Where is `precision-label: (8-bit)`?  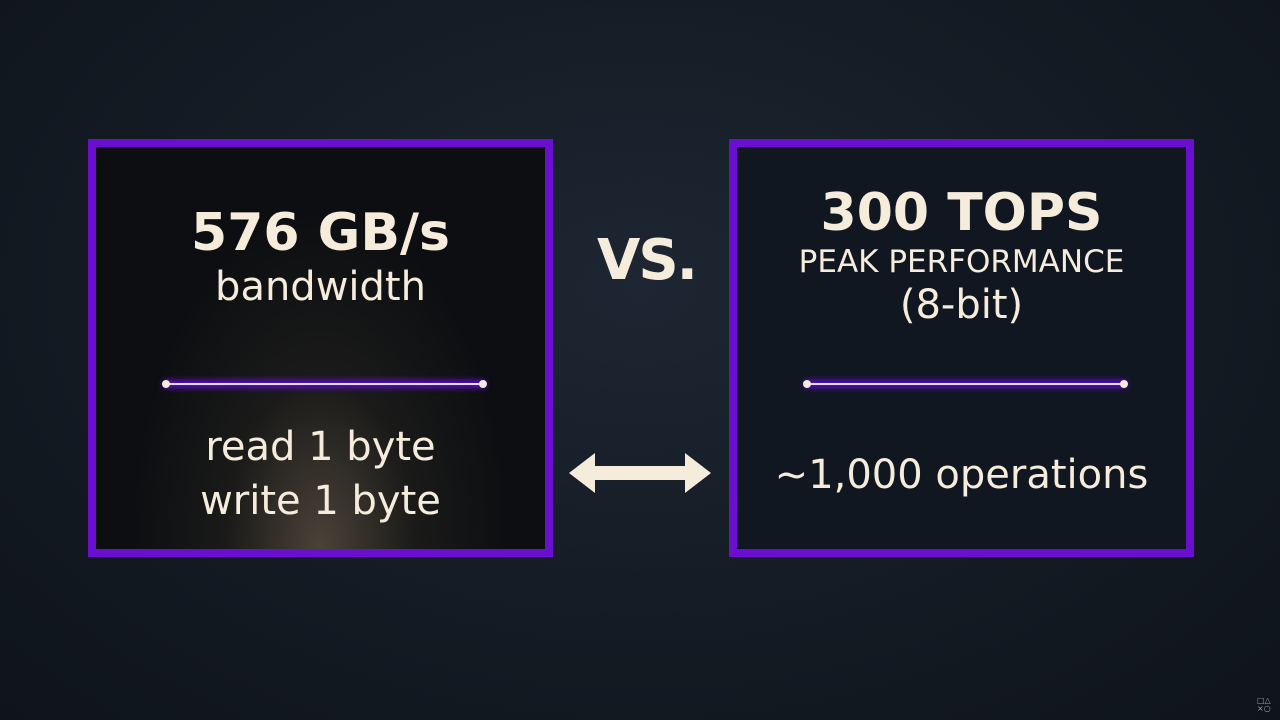 precision-label: (8-bit) is located at coordinates (961, 305).